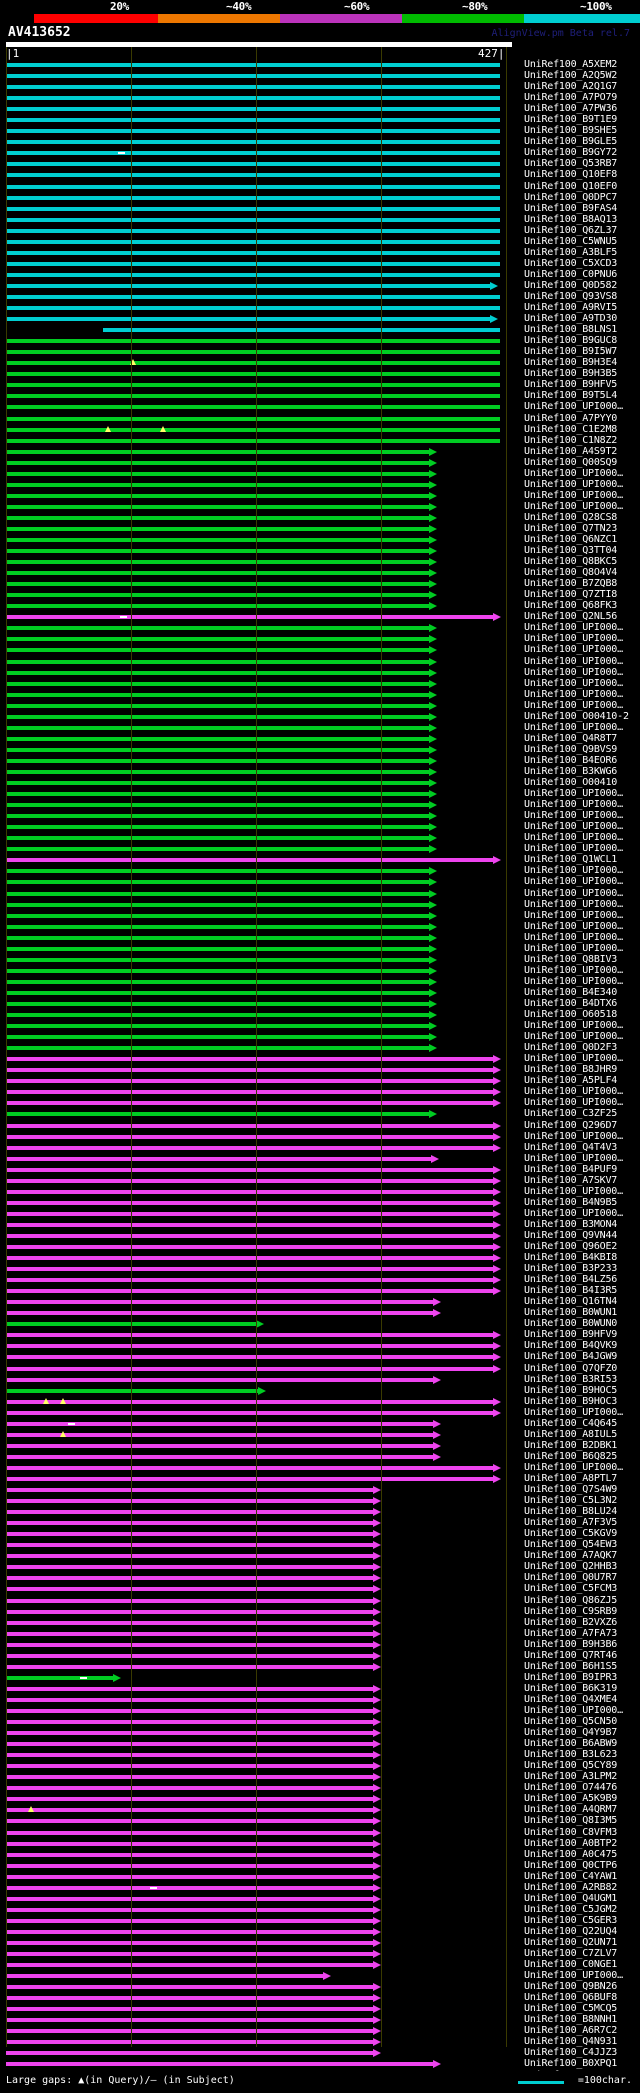 The height and width of the screenshot is (2093, 640). What do you see at coordinates (320, 761) in the screenshot?
I see `hit-row: UniRef100_B4EOR6` at bounding box center [320, 761].